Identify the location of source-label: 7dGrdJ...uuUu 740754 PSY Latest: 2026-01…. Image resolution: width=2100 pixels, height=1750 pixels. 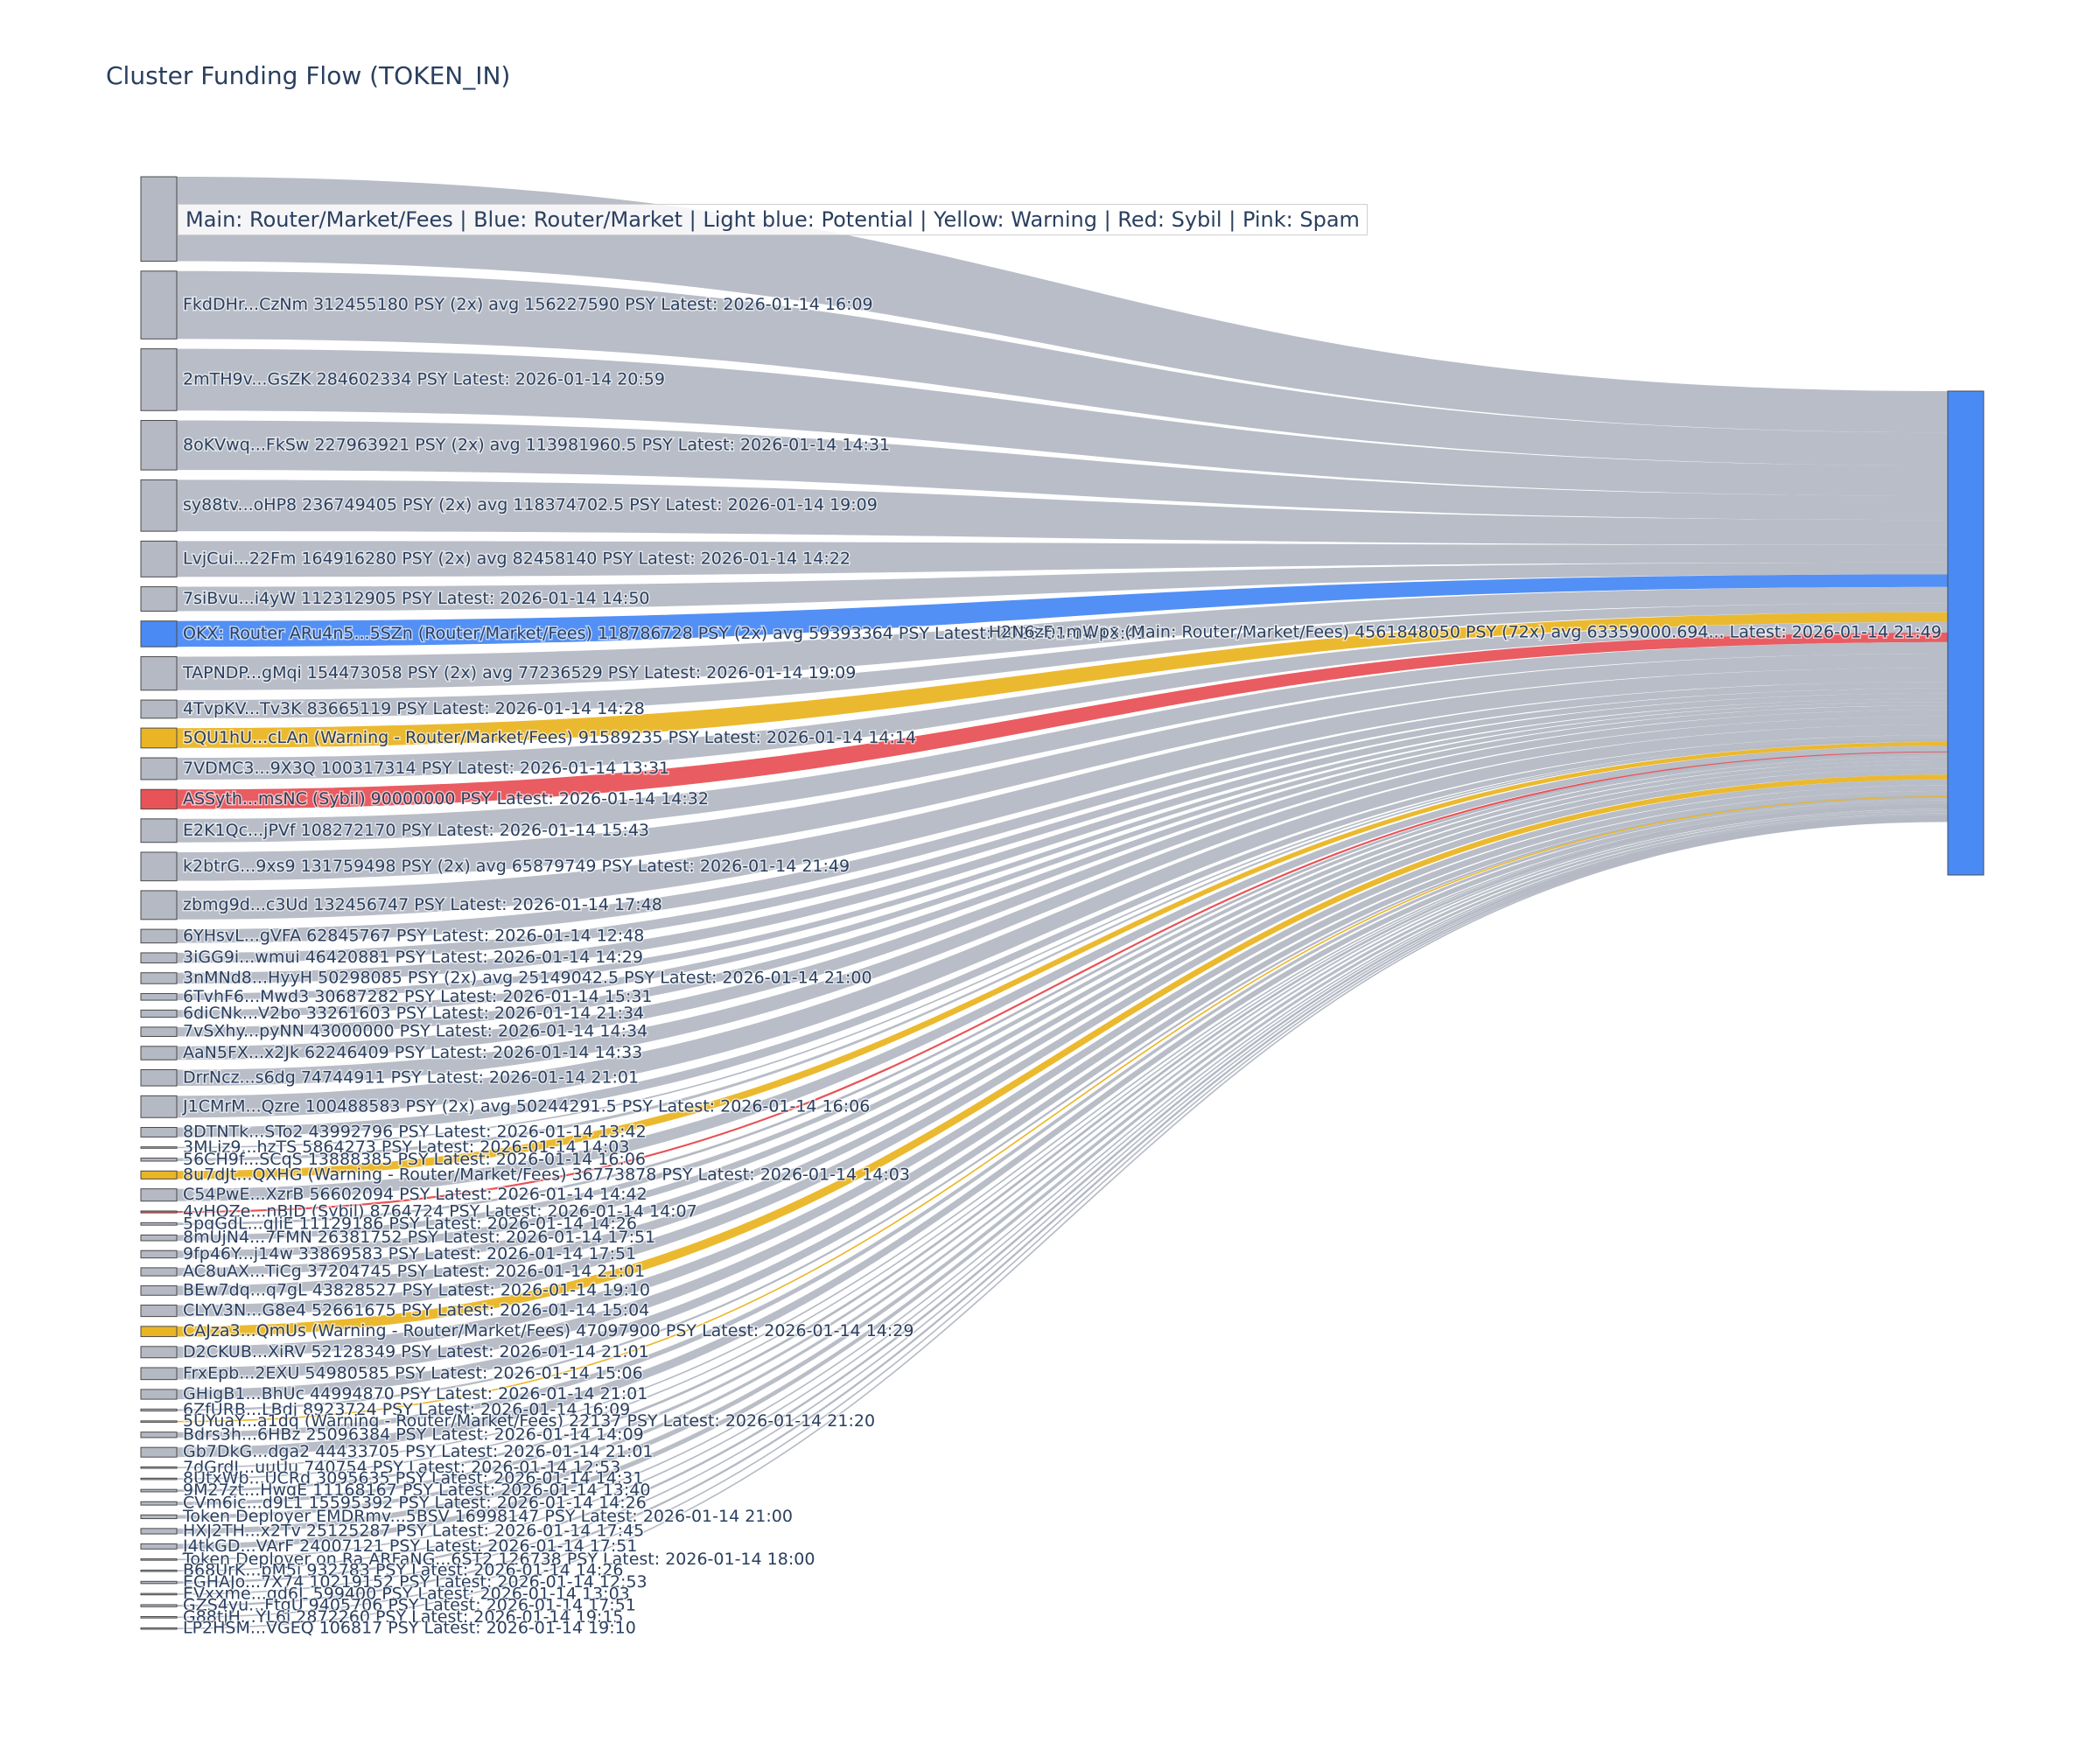
(401, 1467).